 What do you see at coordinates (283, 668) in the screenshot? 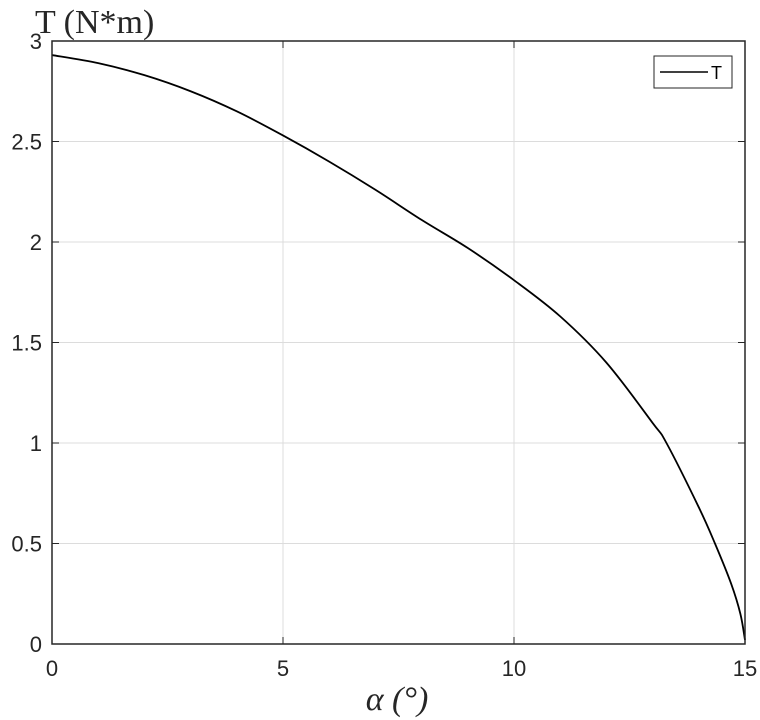
I see `x-tick-label: 5` at bounding box center [283, 668].